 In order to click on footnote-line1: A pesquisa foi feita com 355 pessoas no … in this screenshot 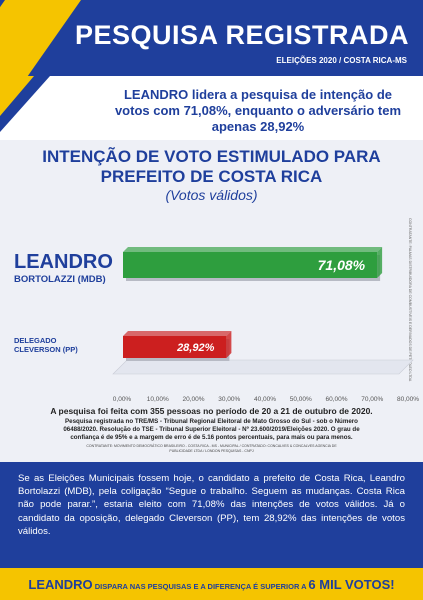, I will do `click(211, 411)`.